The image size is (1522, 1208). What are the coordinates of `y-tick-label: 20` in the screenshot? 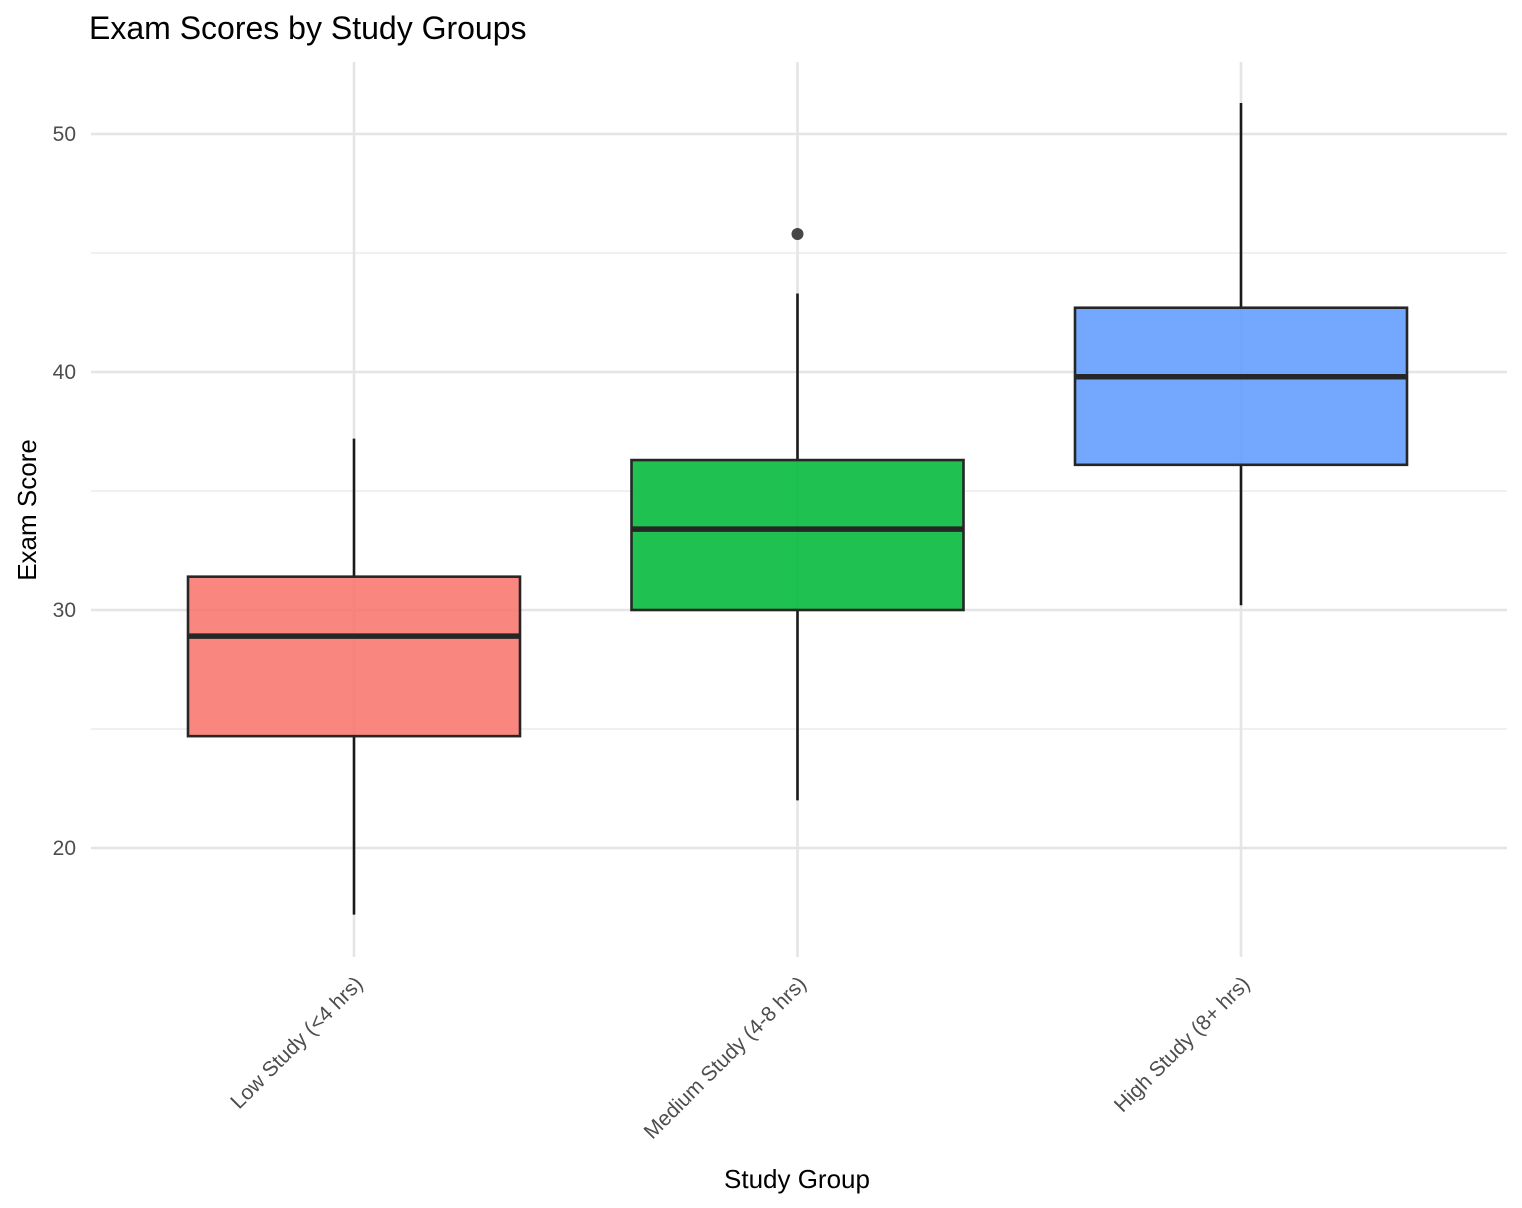 It's located at (64, 848).